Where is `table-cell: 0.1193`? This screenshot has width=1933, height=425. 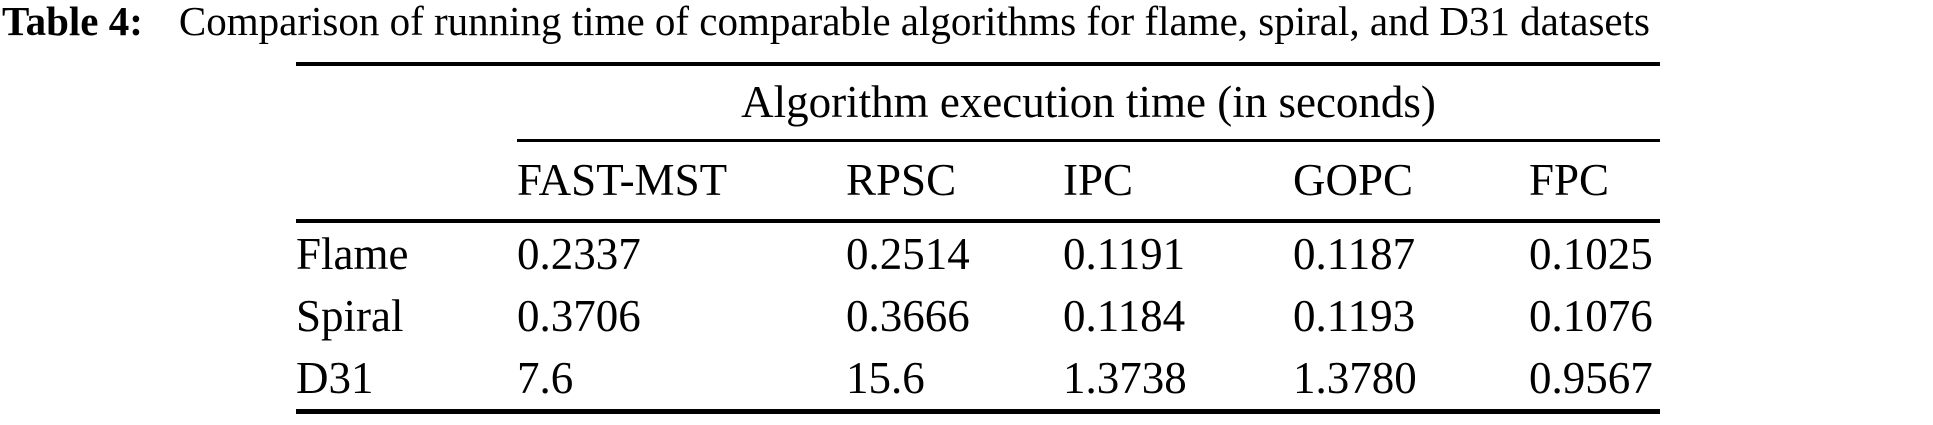
table-cell: 0.1193 is located at coordinates (1354, 316).